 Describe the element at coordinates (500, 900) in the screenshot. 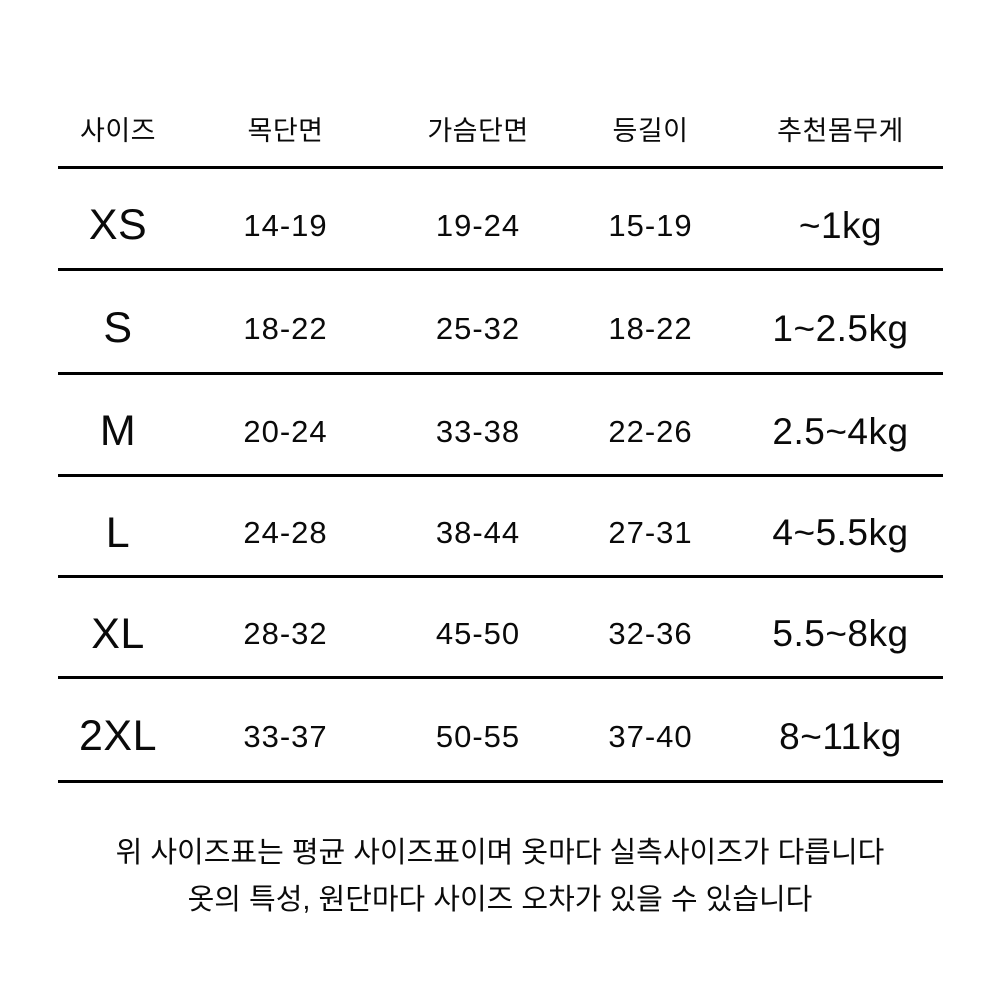

I see `footnote-line-2: 옷의 특성, 원단마다 사이즈 오차가 있을 수 있습니다` at that location.